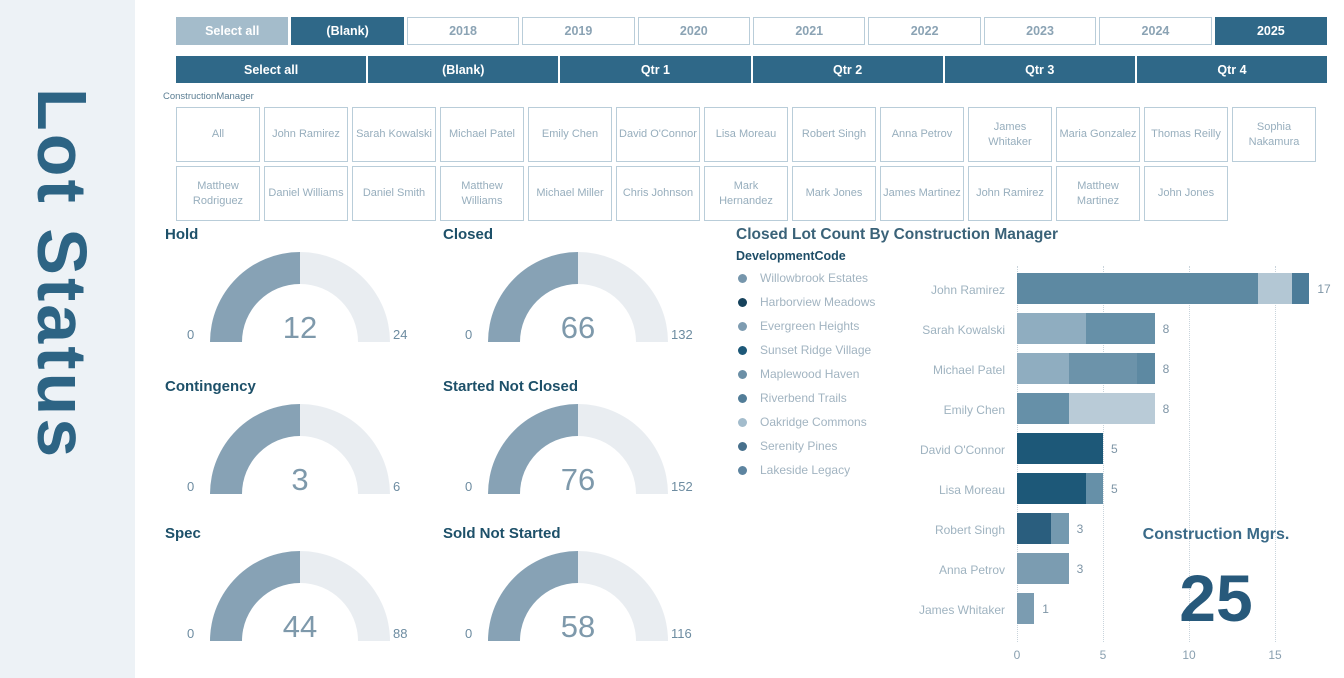 The height and width of the screenshot is (678, 1344). Describe the element at coordinates (1274, 134) in the screenshot. I see `manager-filter-sophia-nakamura: Sophia Nakamura` at that location.